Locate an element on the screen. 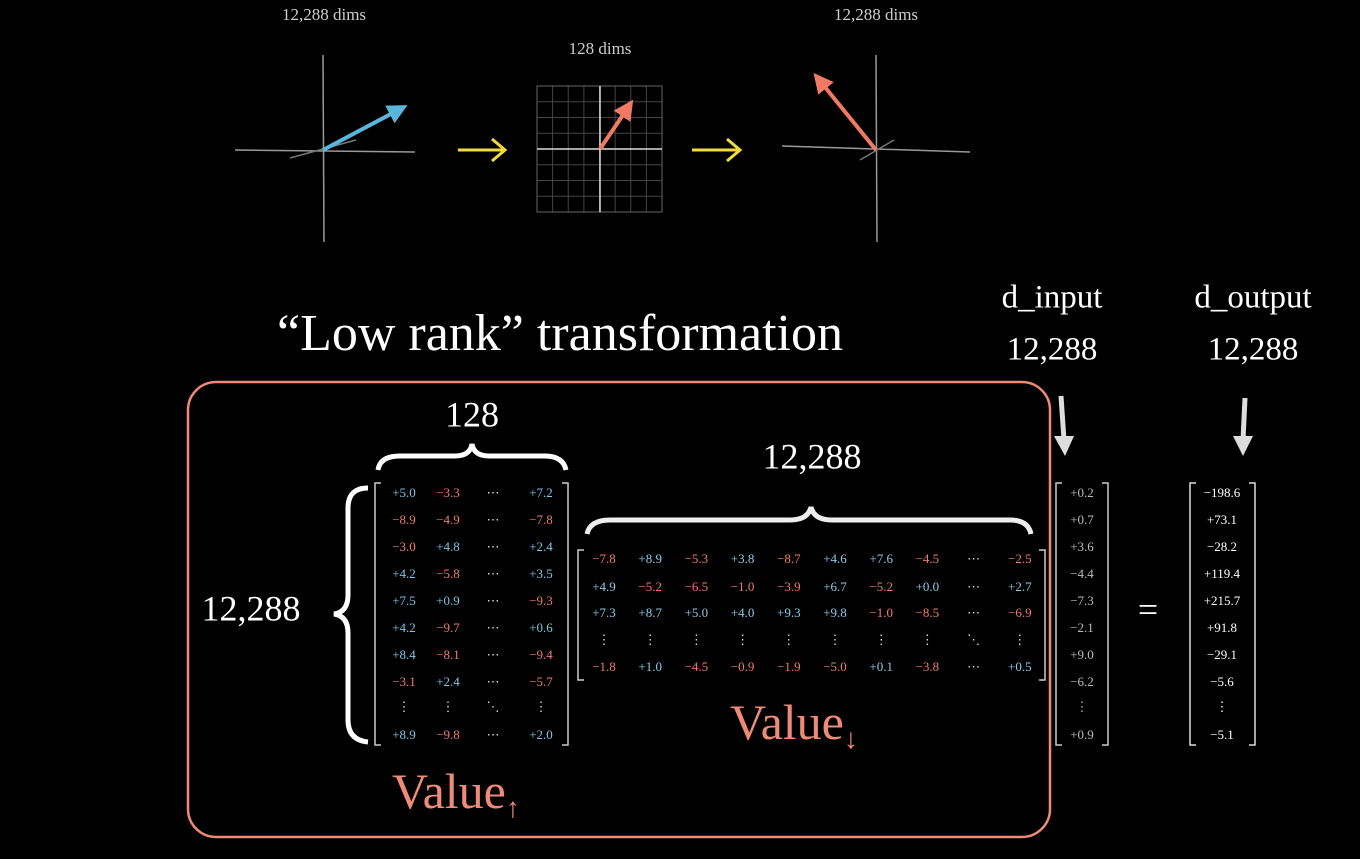 The width and height of the screenshot is (1360, 859). matrix-entry: −9.3 is located at coordinates (541, 600).